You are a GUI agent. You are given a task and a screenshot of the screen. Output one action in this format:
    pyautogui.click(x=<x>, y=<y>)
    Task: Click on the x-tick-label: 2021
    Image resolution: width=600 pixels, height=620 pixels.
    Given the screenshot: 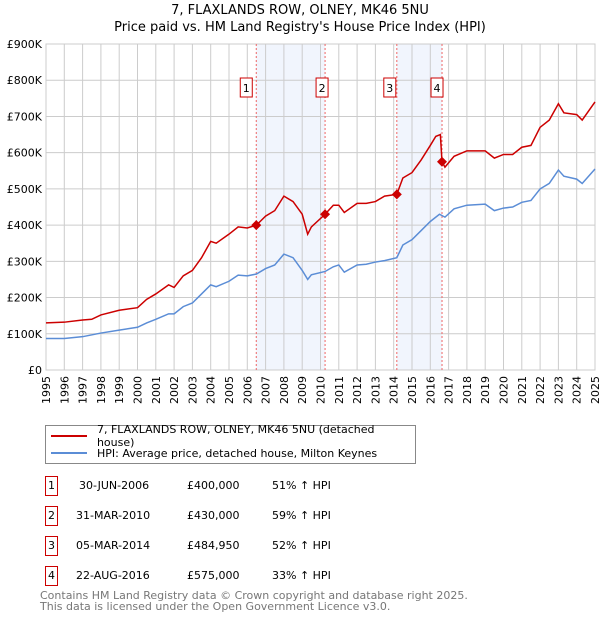 What is the action you would take?
    pyautogui.click(x=522, y=390)
    